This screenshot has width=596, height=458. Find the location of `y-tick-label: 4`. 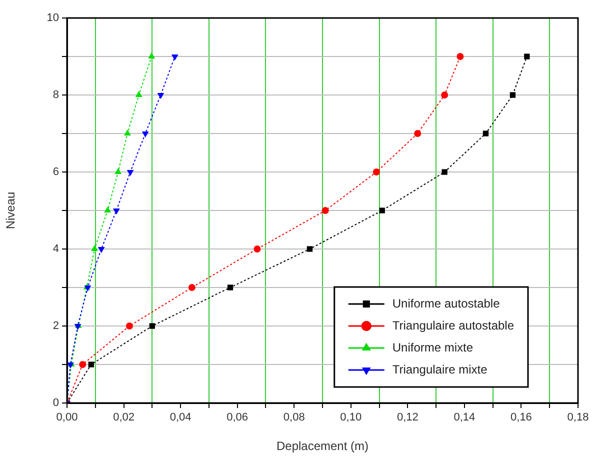

y-tick-label: 4 is located at coordinates (55, 249).